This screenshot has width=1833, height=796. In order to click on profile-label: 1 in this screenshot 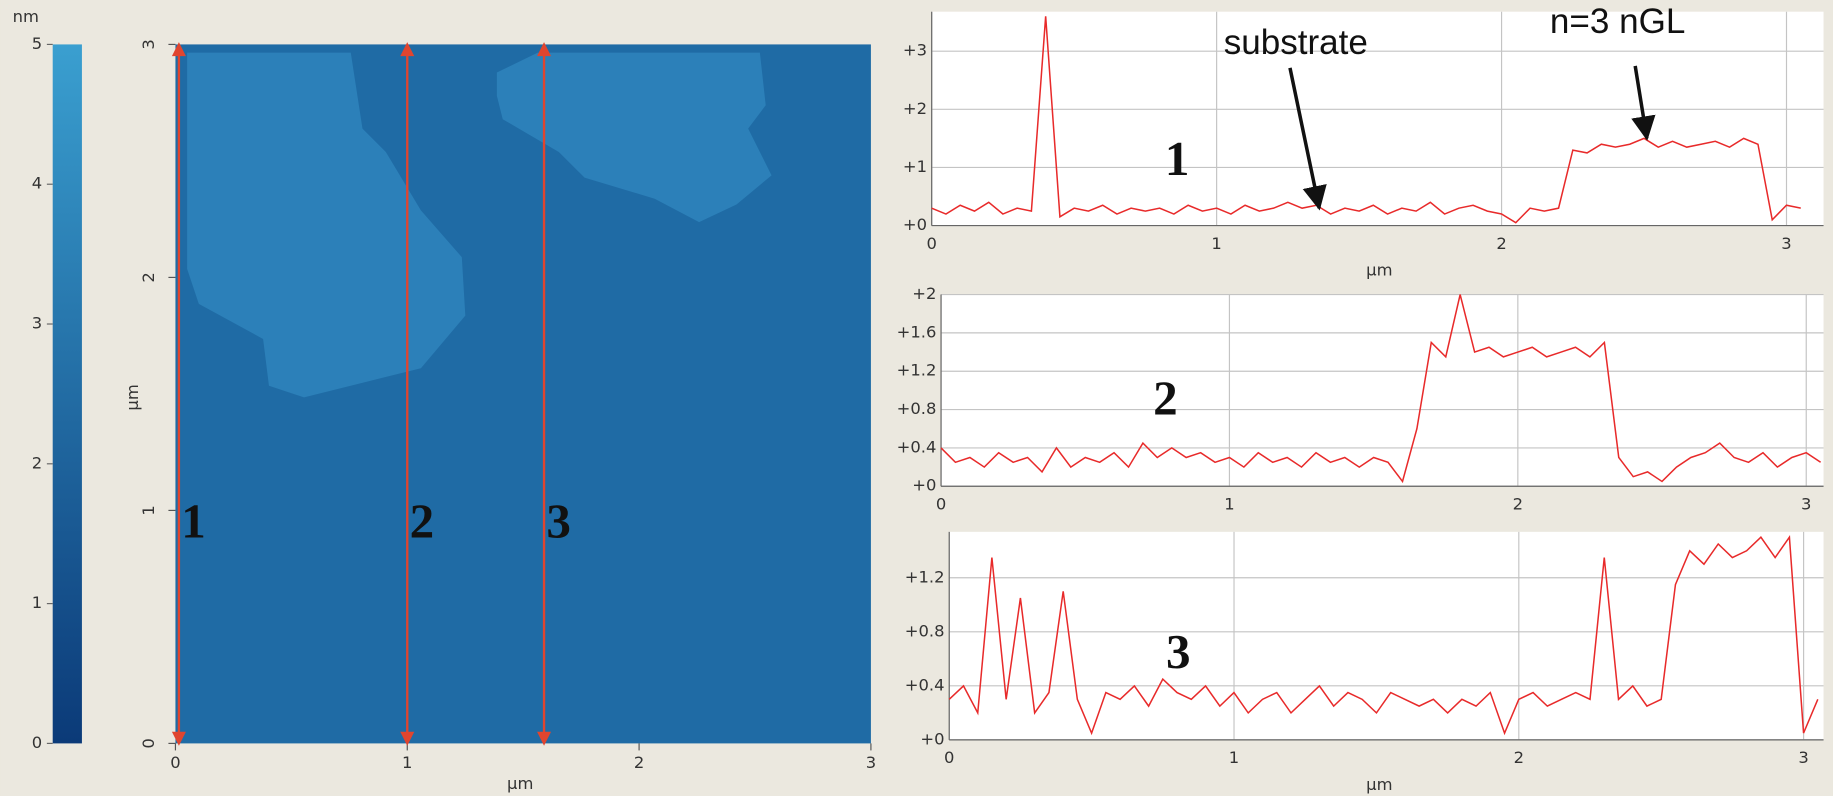, I will do `click(193, 520)`.